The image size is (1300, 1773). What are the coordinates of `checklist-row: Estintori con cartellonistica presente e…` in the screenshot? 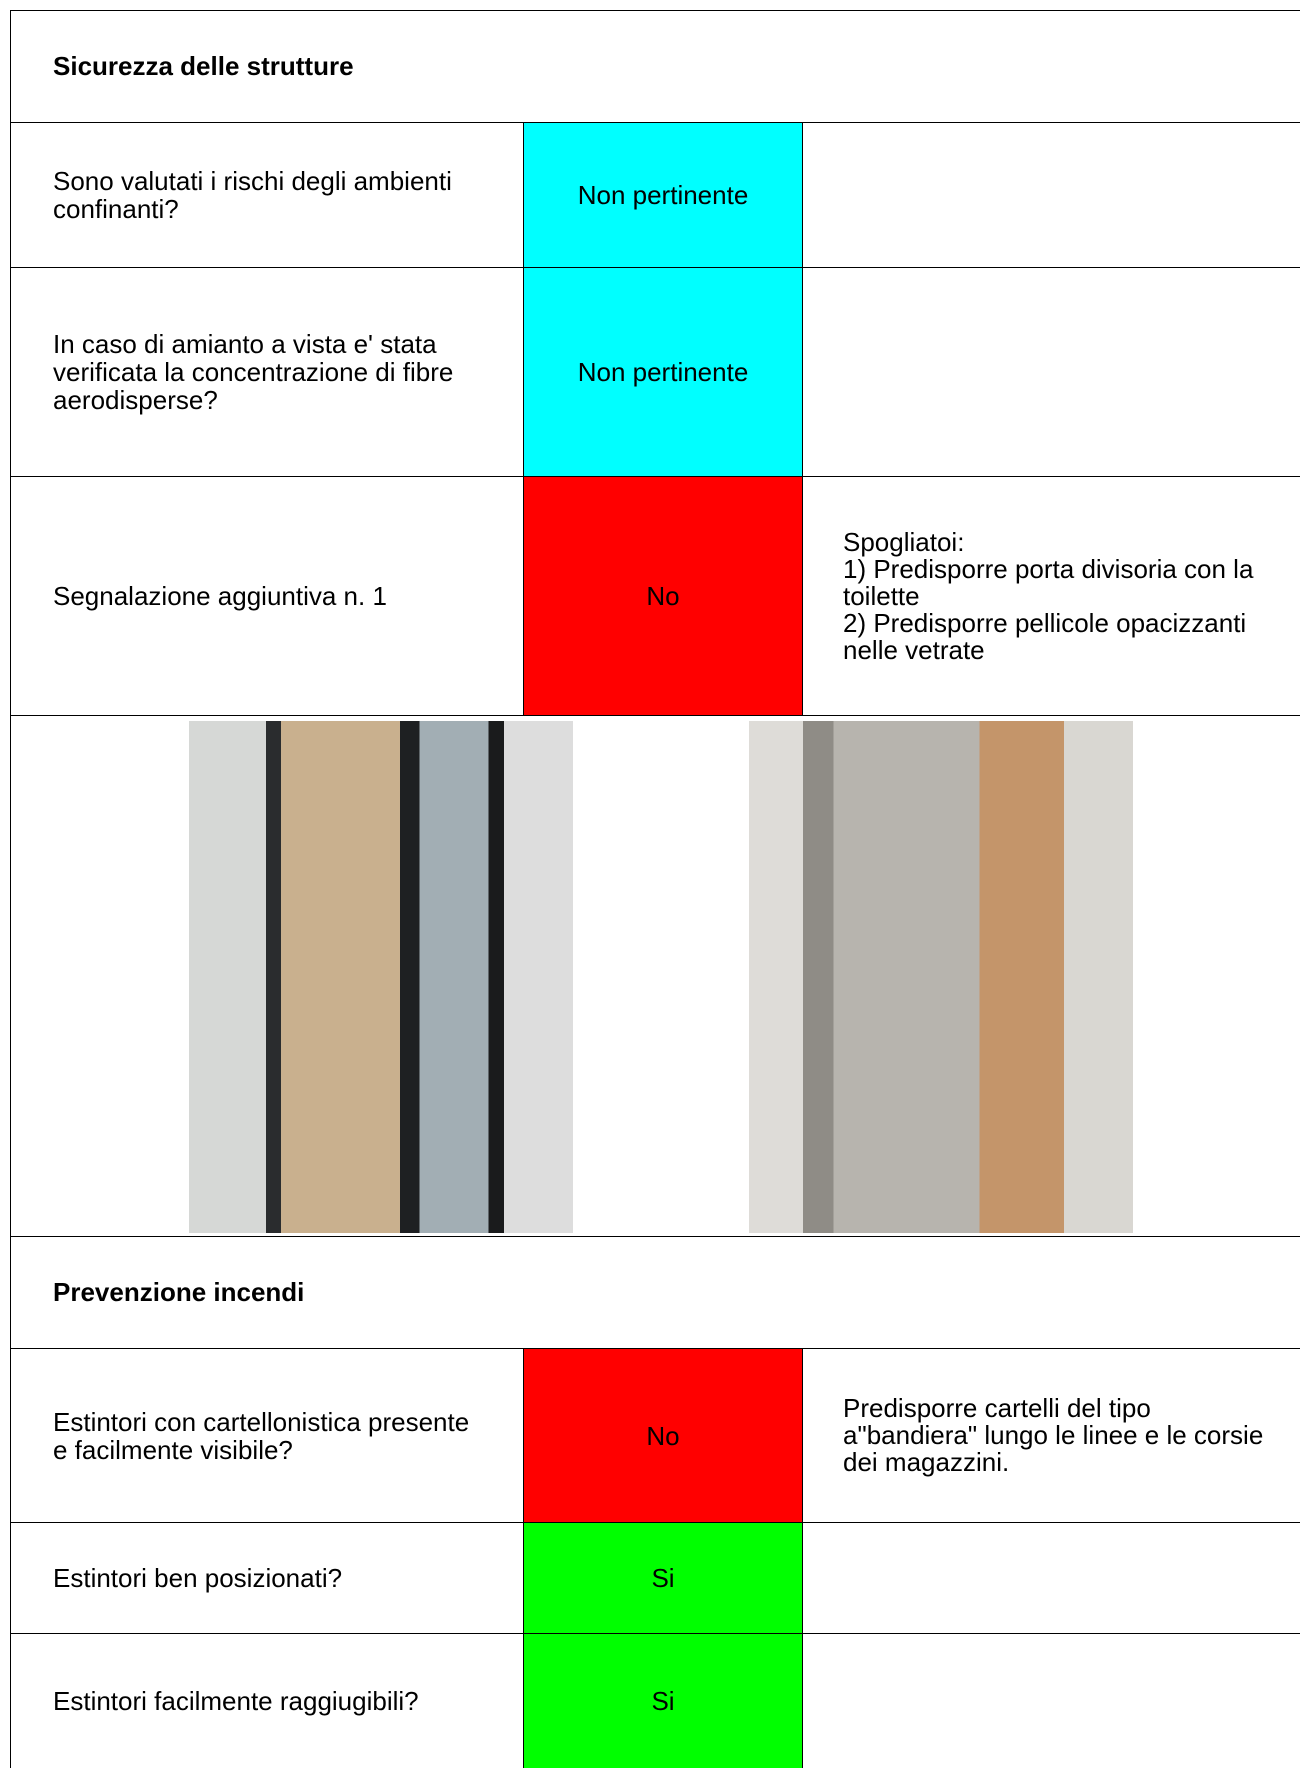 It's located at (655, 1435).